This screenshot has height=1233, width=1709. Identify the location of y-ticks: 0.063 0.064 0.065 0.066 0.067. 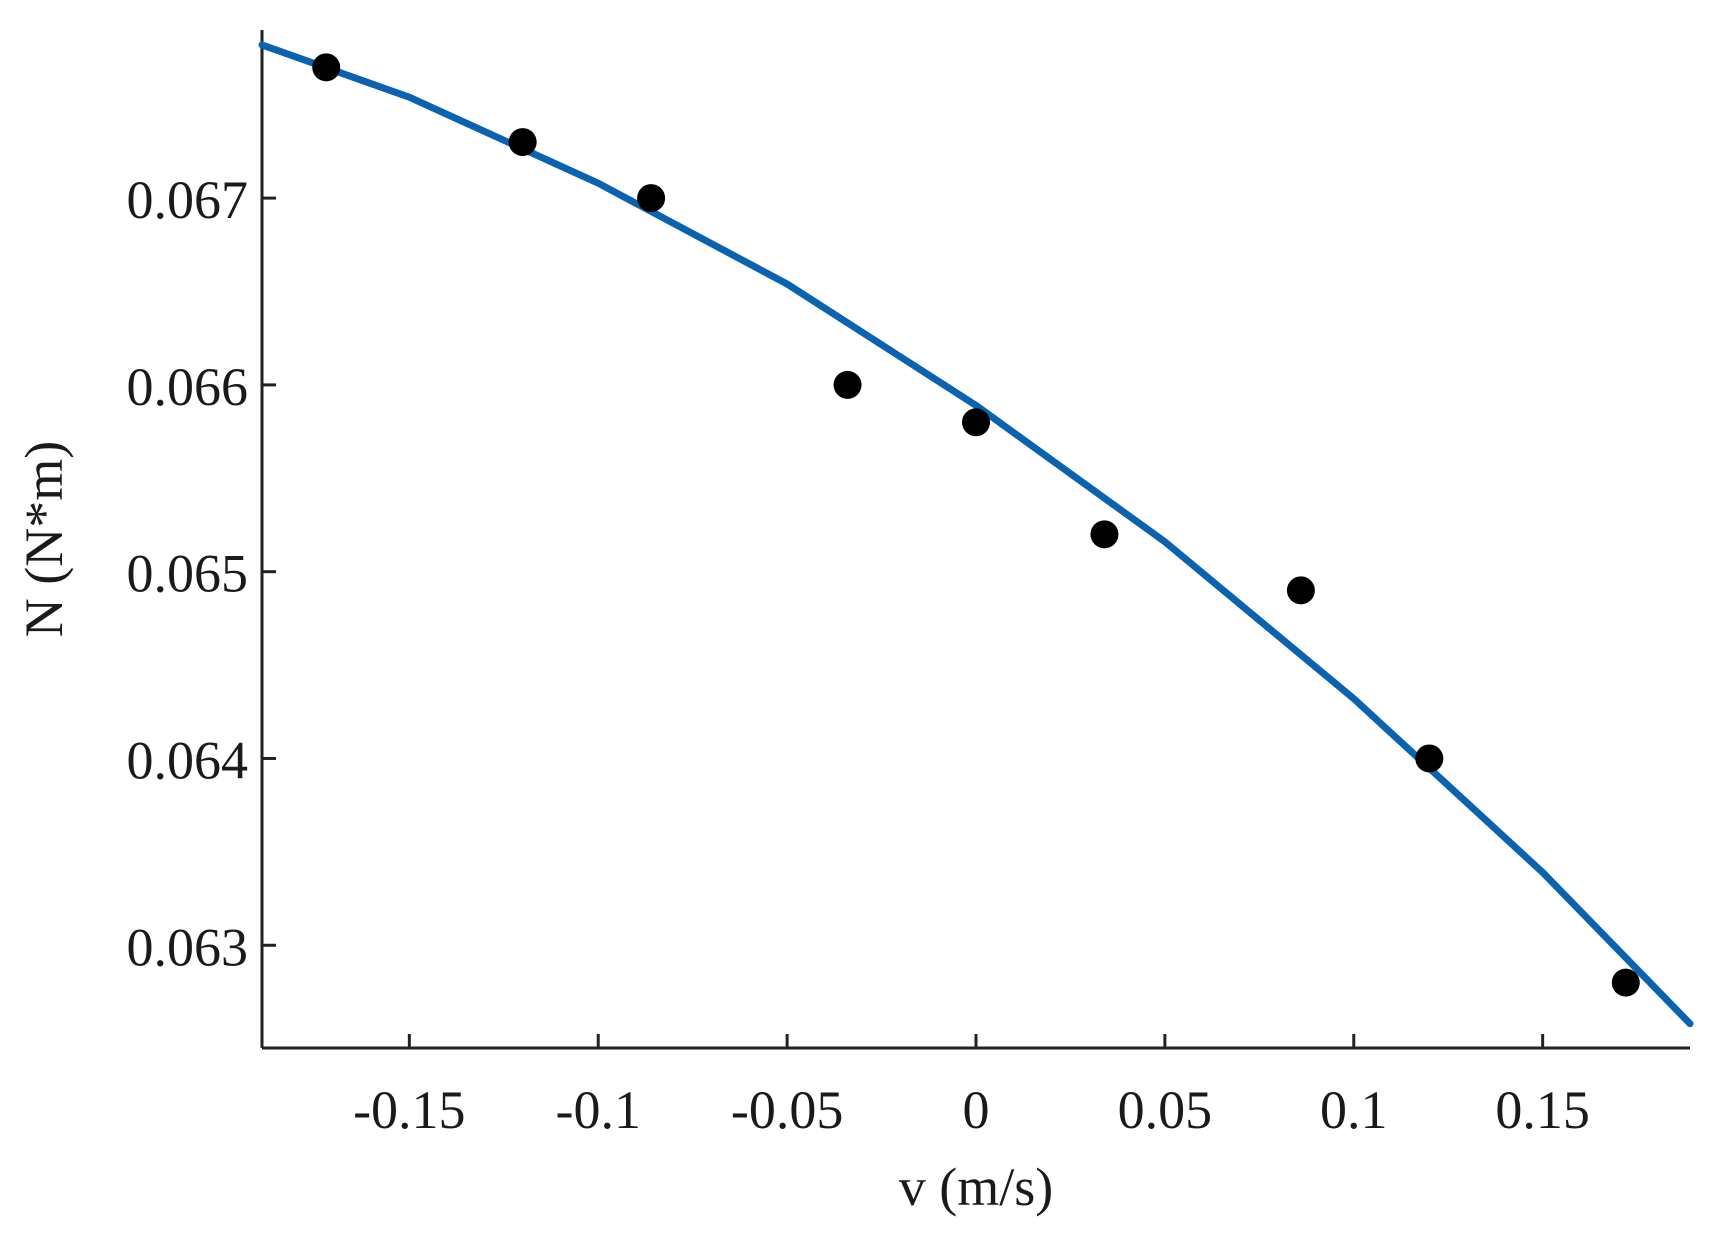
(201, 573).